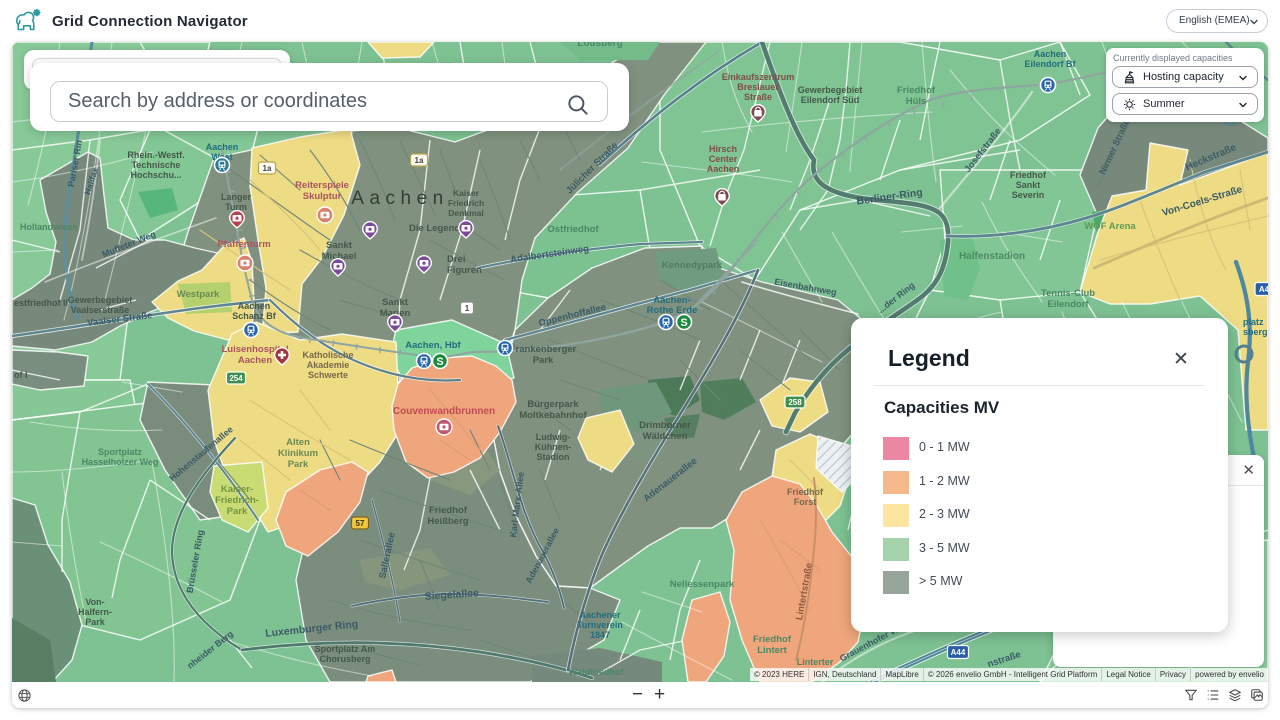 Image resolution: width=1280 pixels, height=720 pixels. I want to click on svg-text: Straße, so click(758, 97).